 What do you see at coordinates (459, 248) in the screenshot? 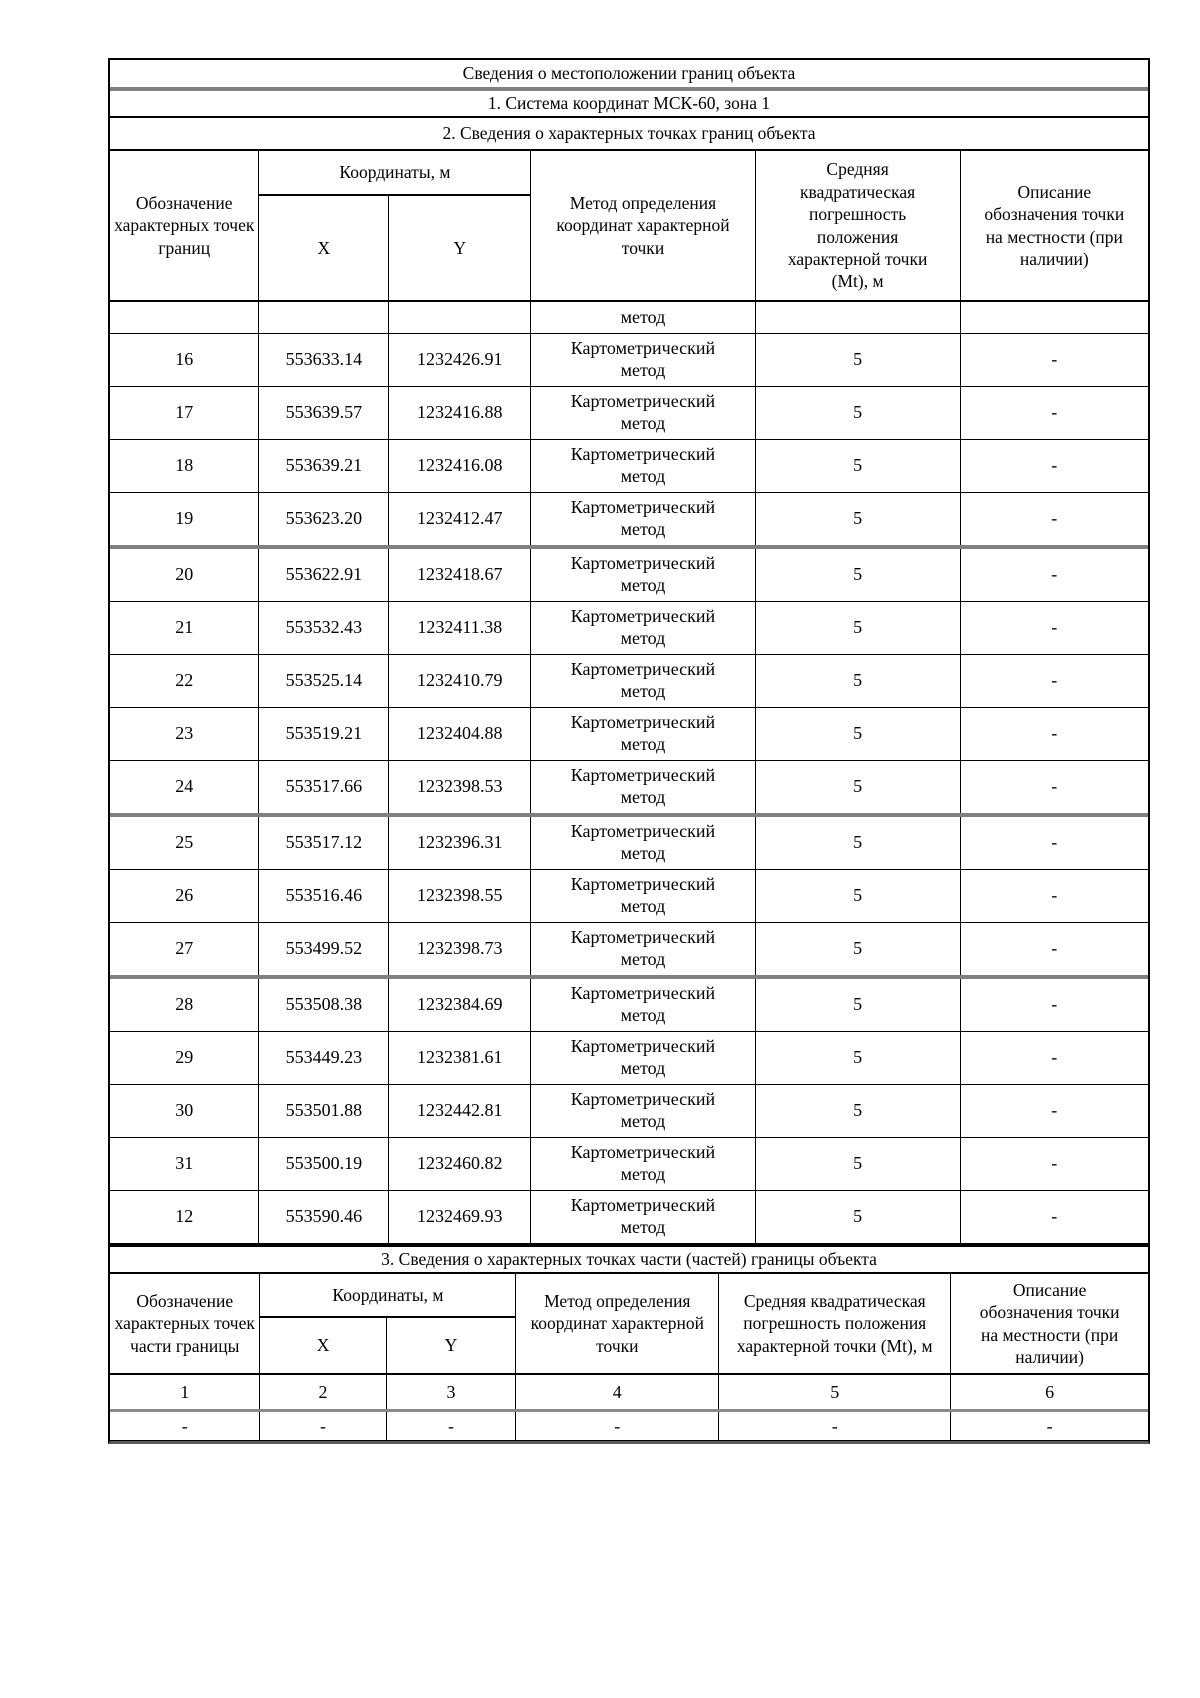
I see `col-header-y: Y` at bounding box center [459, 248].